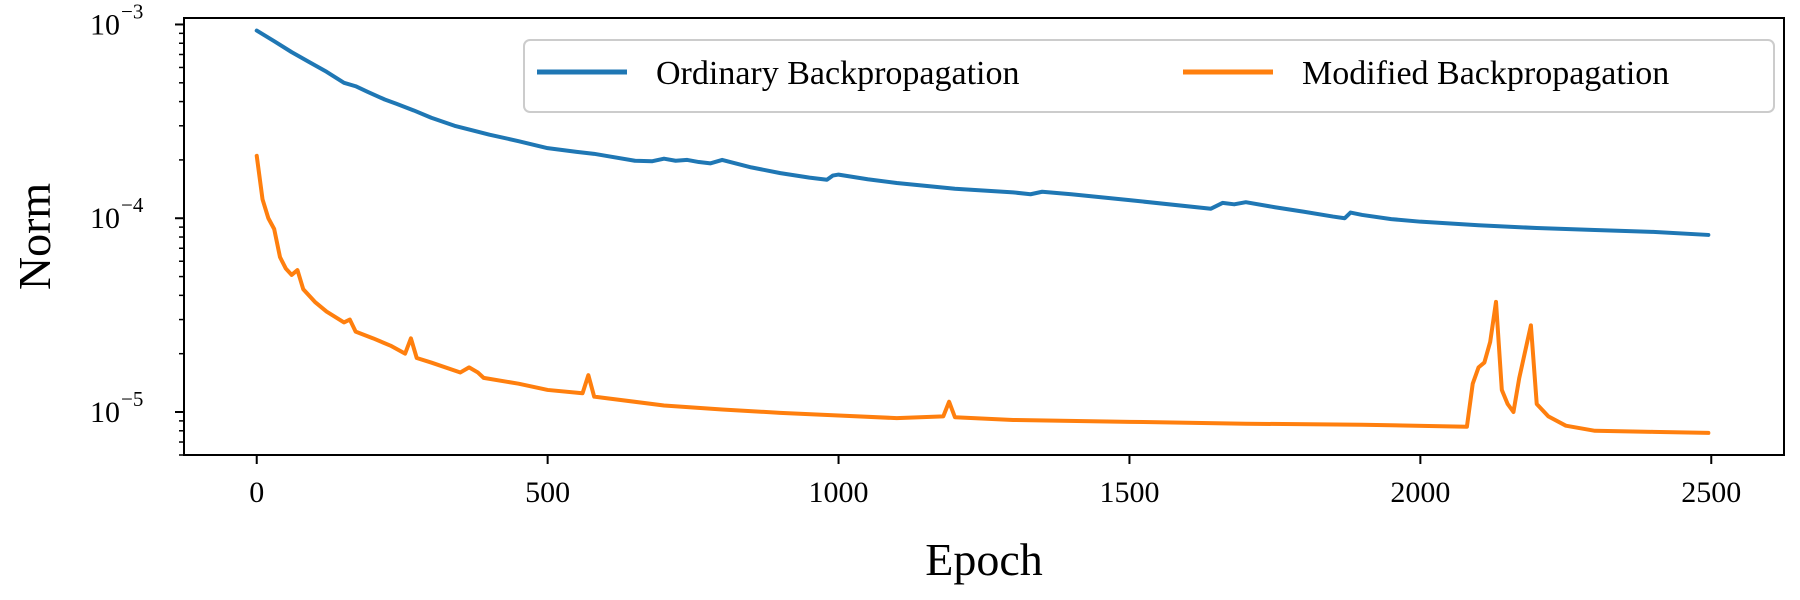  Describe the element at coordinates (995, 482) in the screenshot. I see `x-axis: 0 500 1000 1500 2000 2500` at that location.